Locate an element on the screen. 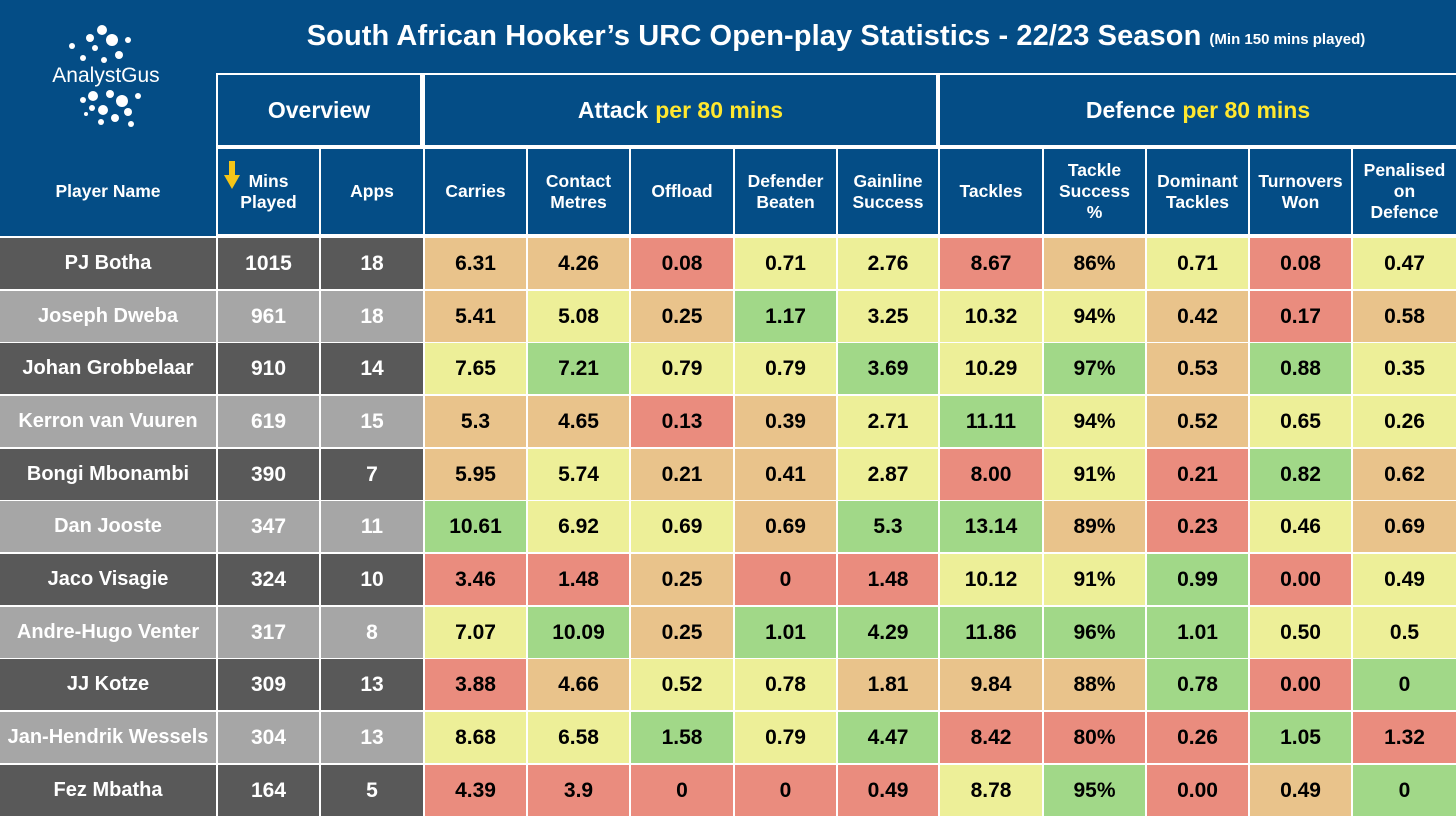  offload-value: 0.21 is located at coordinates (682, 474).